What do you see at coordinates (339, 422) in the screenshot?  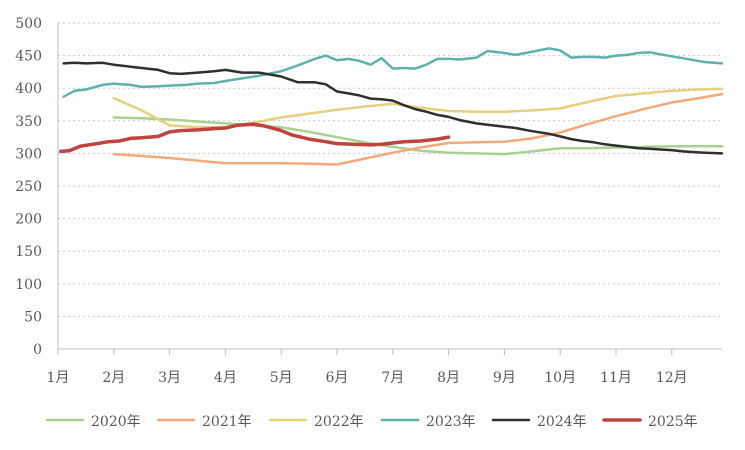 I see `legend-label: 2022年` at bounding box center [339, 422].